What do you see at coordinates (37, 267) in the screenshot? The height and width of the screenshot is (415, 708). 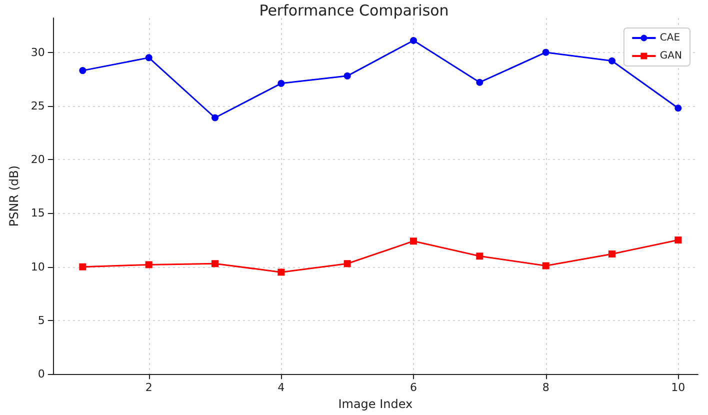 I see `y-tick-label: 10` at bounding box center [37, 267].